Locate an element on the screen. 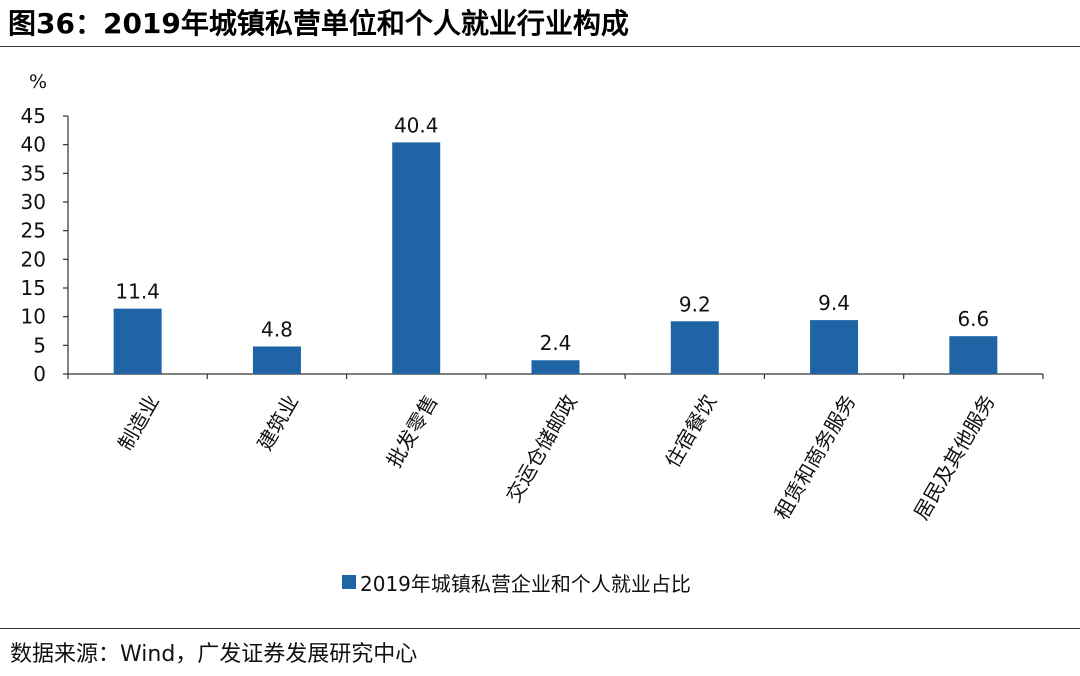  chart-legend: 2019年城镇私营企业和个人就业占比 is located at coordinates (516, 582).